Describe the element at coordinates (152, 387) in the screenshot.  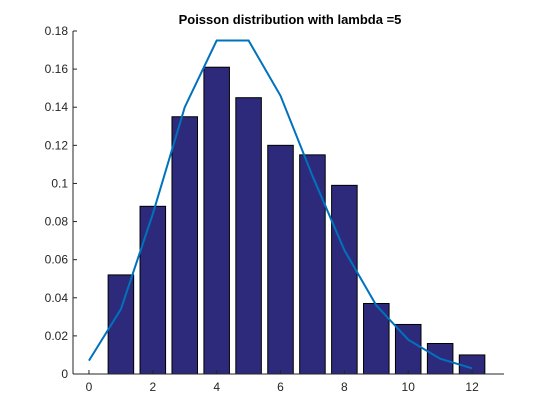
I see `x-tick-label-2: 2` at that location.